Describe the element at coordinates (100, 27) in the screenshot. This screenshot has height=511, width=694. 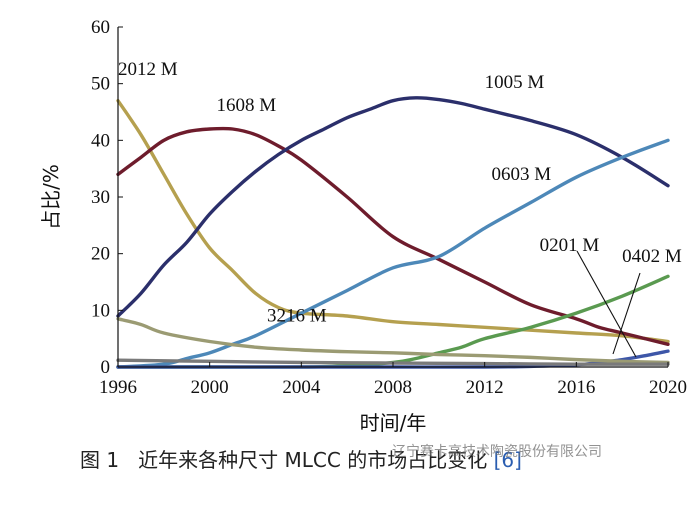
I see `y-tick-label: 60` at that location.